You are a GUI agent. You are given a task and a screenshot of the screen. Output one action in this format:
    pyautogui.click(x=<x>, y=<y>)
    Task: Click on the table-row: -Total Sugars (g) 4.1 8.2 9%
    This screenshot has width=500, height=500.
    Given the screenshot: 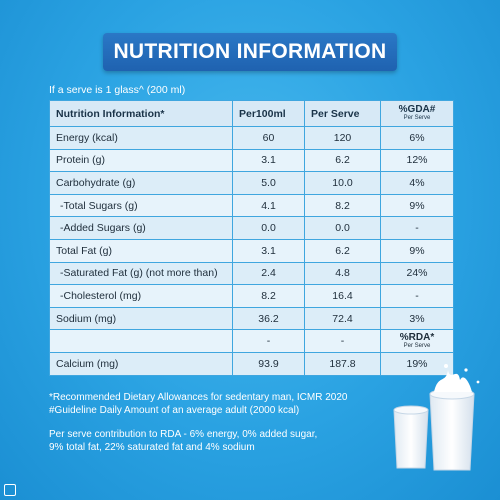 What is the action you would take?
    pyautogui.click(x=251, y=205)
    